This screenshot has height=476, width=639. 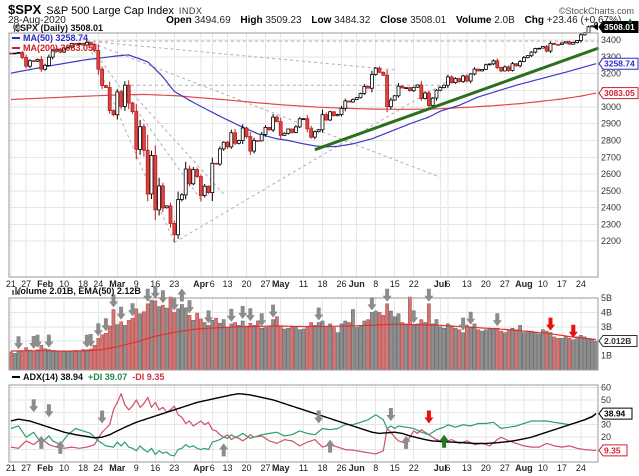 What do you see at coordinates (59, 28) in the screenshot?
I see `symbol-legend-text: $SPX (Daily) 3508.01` at bounding box center [59, 28].